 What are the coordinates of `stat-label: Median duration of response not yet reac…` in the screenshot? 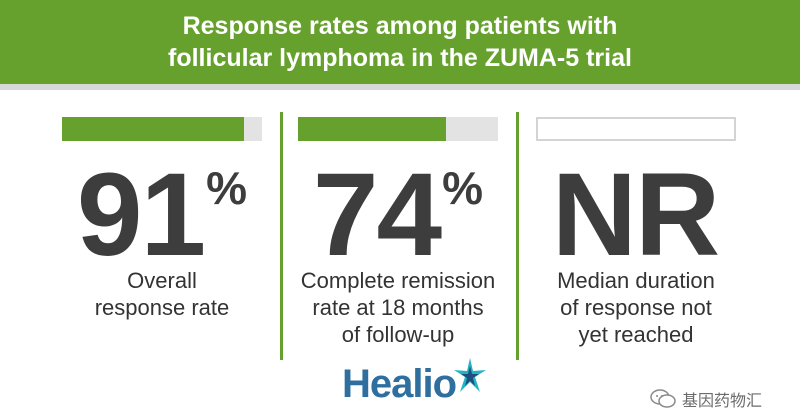 It's located at (636, 307).